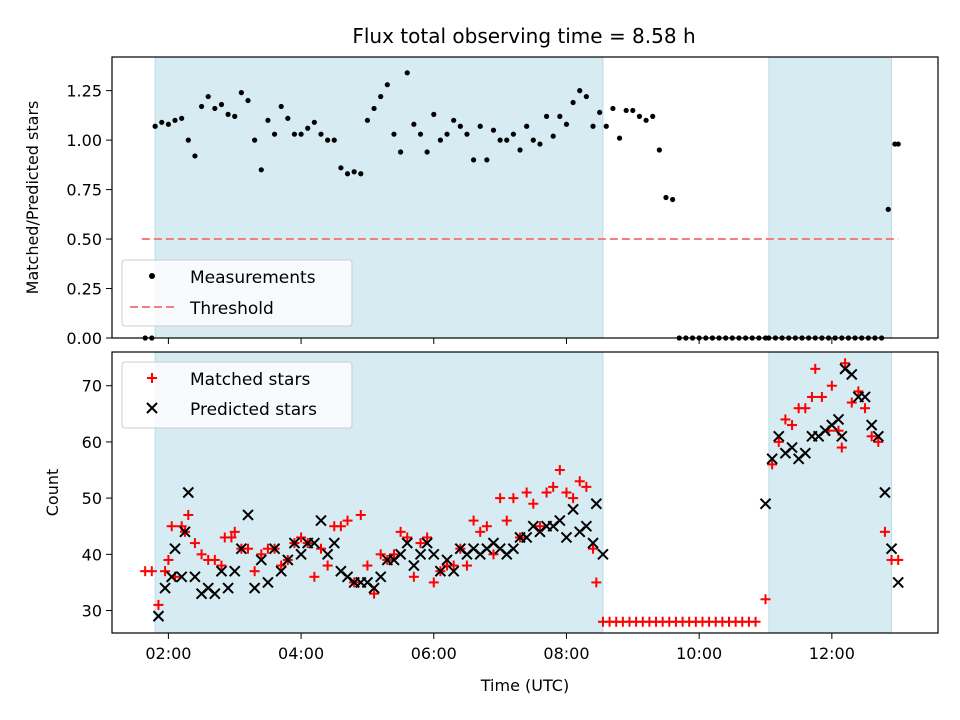 Image resolution: width=960 pixels, height=720 pixels. I want to click on measurements-legend-label: Measurements, so click(253, 278).